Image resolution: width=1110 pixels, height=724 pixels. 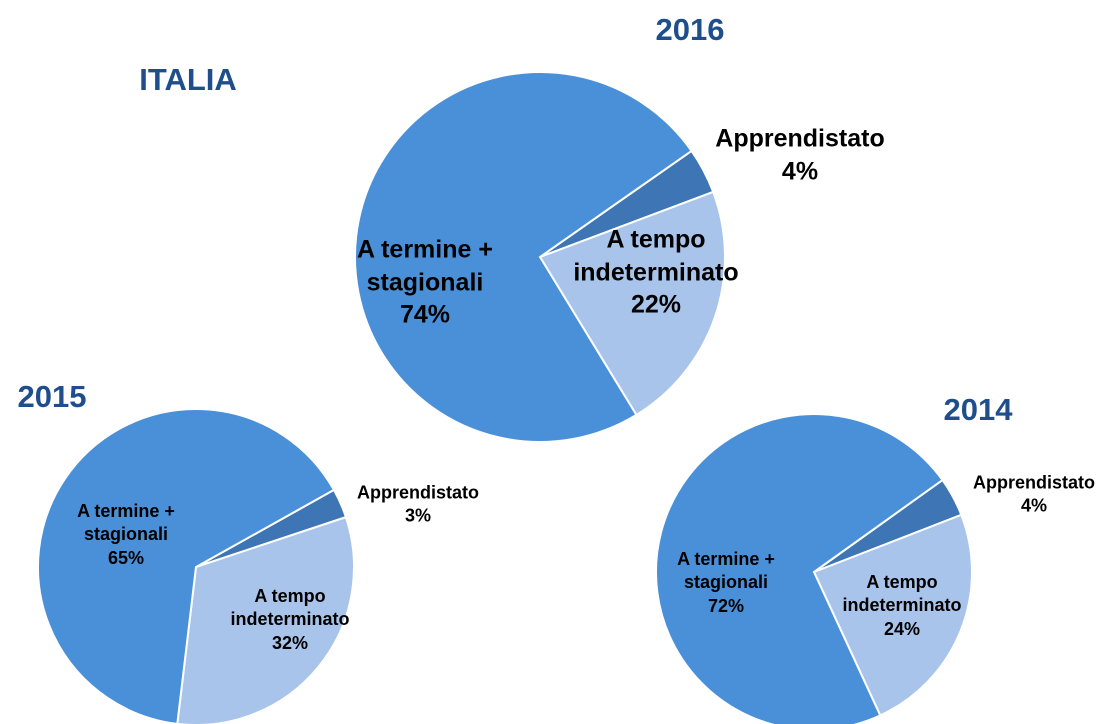 What do you see at coordinates (425, 314) in the screenshot?
I see `value-label: 74%` at bounding box center [425, 314].